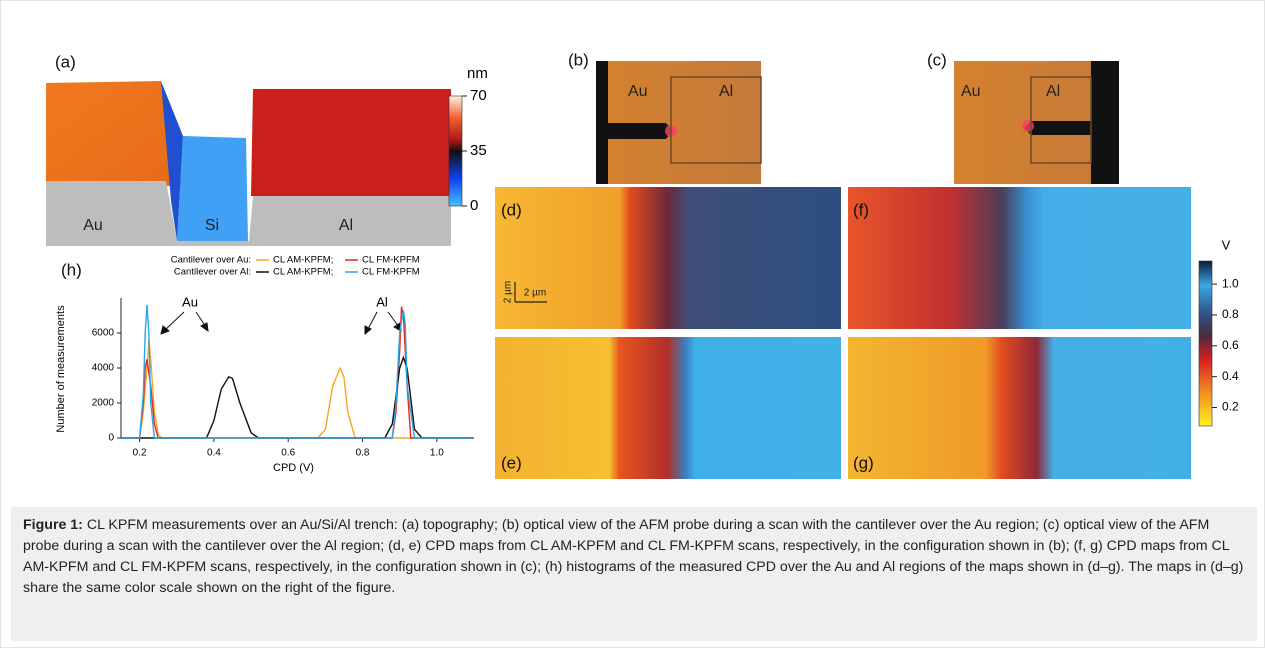 The height and width of the screenshot is (648, 1265). What do you see at coordinates (293, 468) in the screenshot?
I see `x-axis-label: CPD (V)` at bounding box center [293, 468].